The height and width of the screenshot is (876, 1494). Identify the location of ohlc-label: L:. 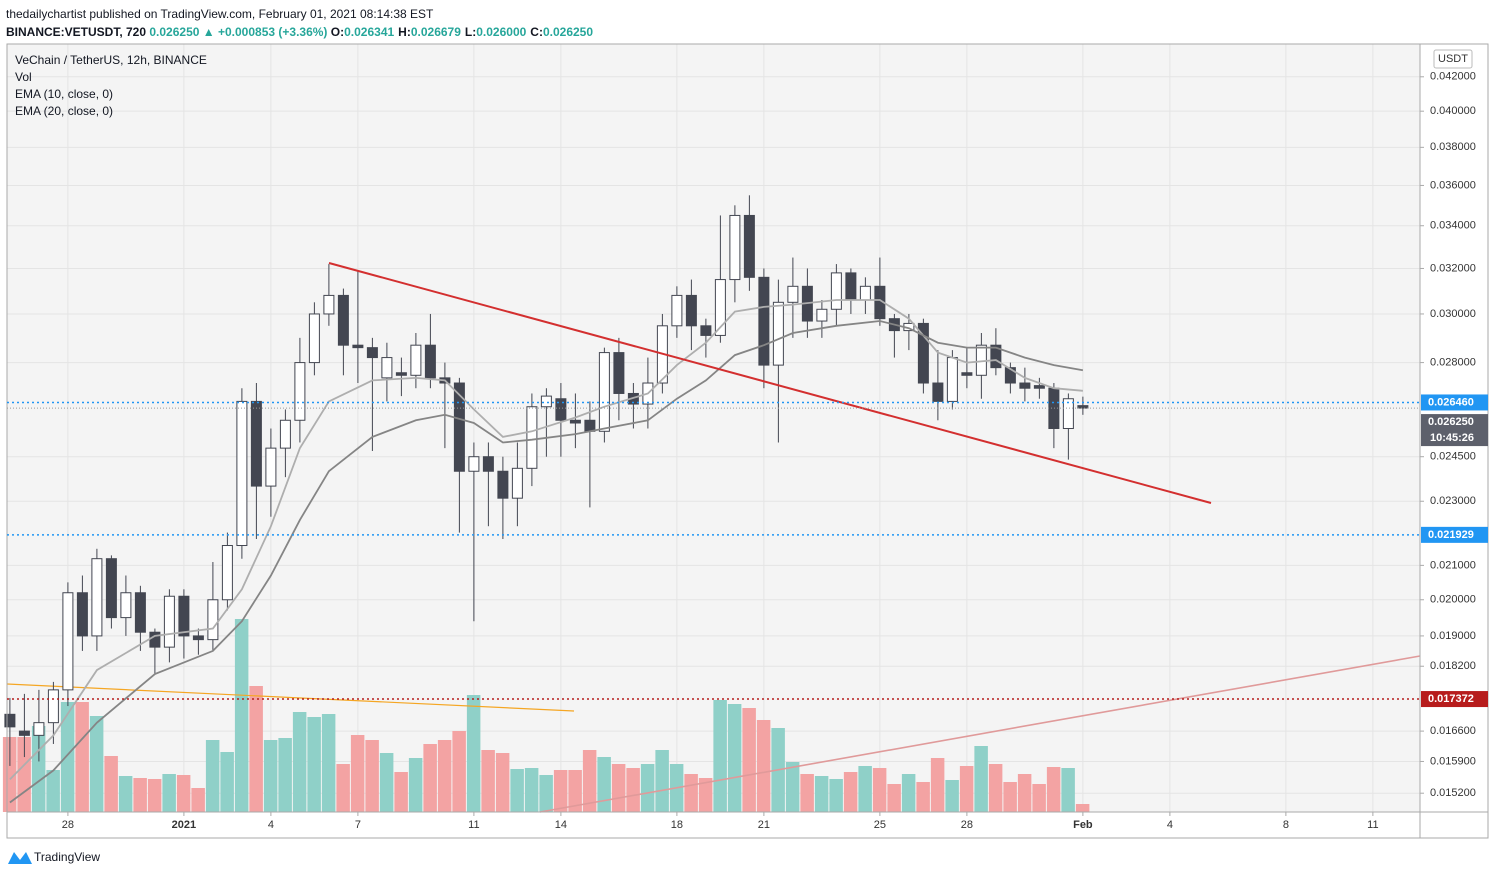
(470, 32).